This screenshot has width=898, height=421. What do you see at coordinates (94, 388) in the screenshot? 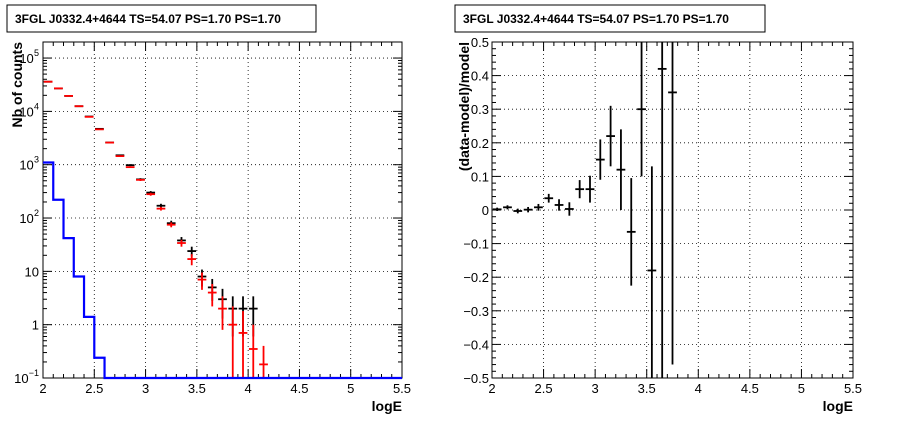
I see `left-x-tick-label: 2.5` at bounding box center [94, 388].